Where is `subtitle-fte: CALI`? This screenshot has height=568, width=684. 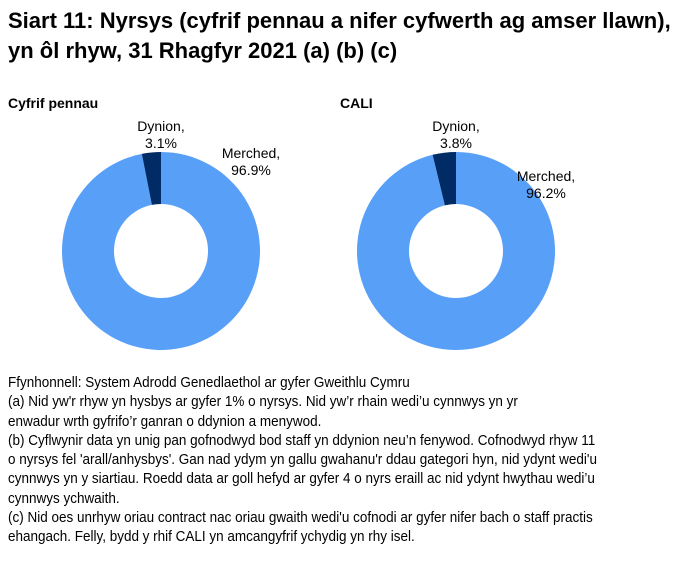 subtitle-fte: CALI is located at coordinates (356, 103).